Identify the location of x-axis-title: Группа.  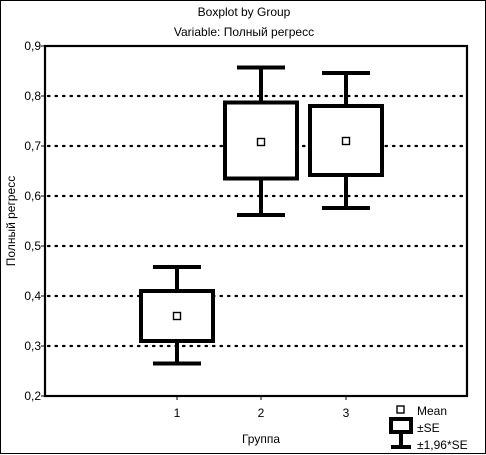
(261, 439).